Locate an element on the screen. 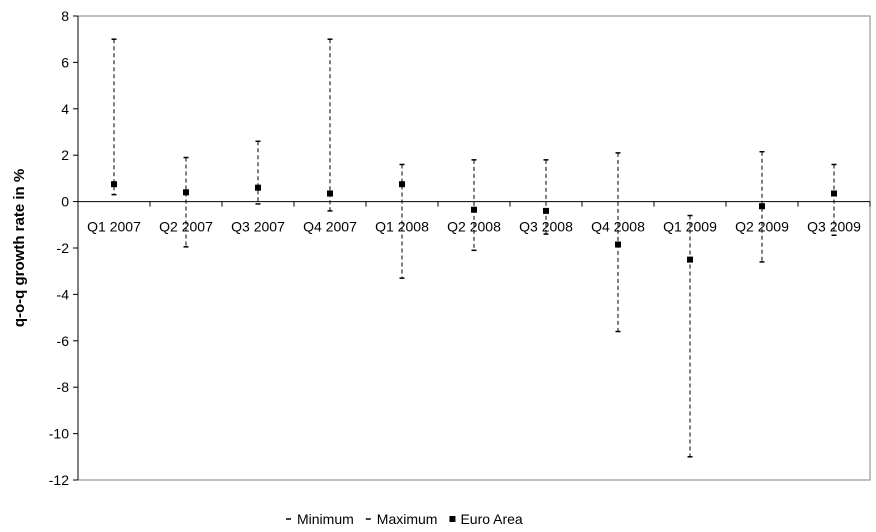  y-tick-label: -2 is located at coordinates (63, 248).